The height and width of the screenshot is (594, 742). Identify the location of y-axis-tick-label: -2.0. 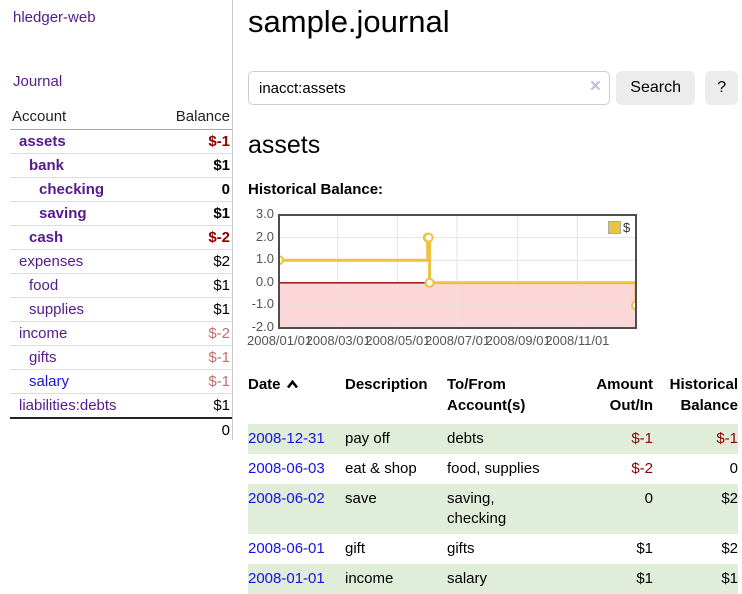
(262, 326).